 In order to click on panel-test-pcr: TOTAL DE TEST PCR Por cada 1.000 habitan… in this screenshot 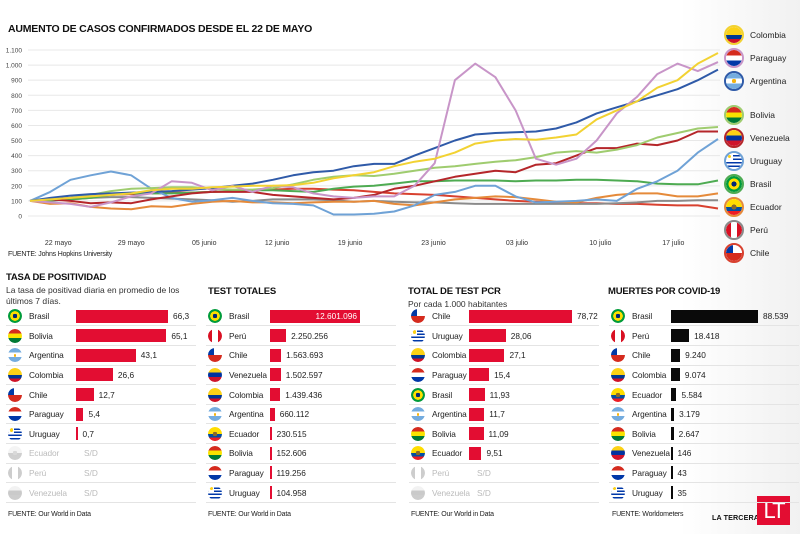, I will do `click(503, 298)`.